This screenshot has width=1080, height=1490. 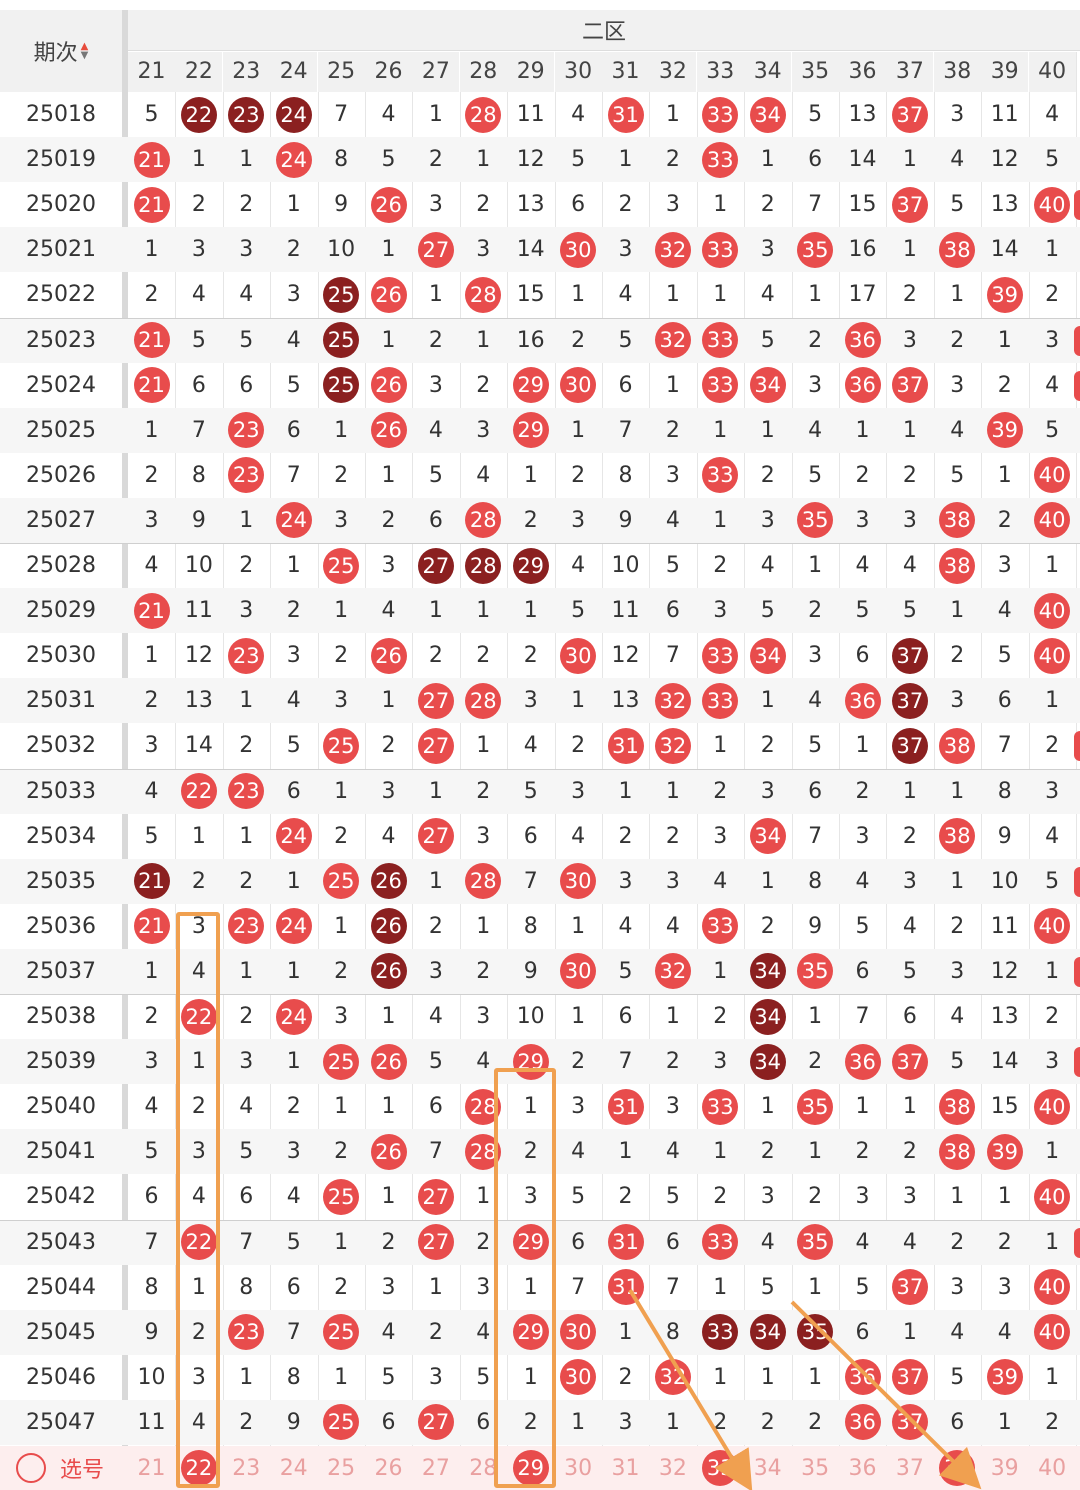 I want to click on cell-miss-count: 7, so click(x=1004, y=746).